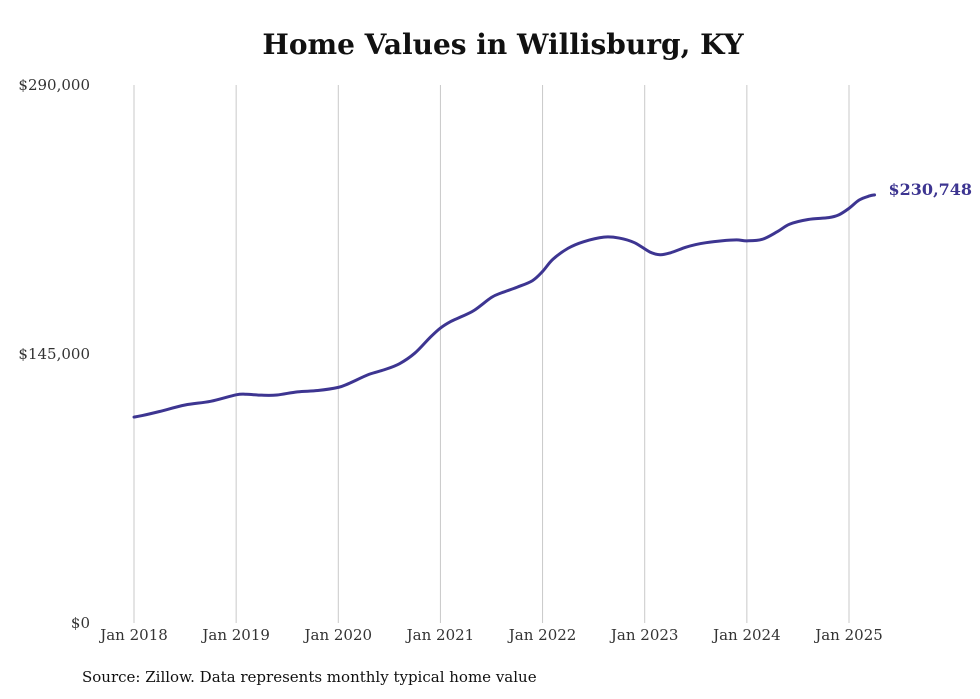 Image resolution: width=980 pixels, height=699 pixels. I want to click on x-tick-label: Jan 2019, so click(235, 635).